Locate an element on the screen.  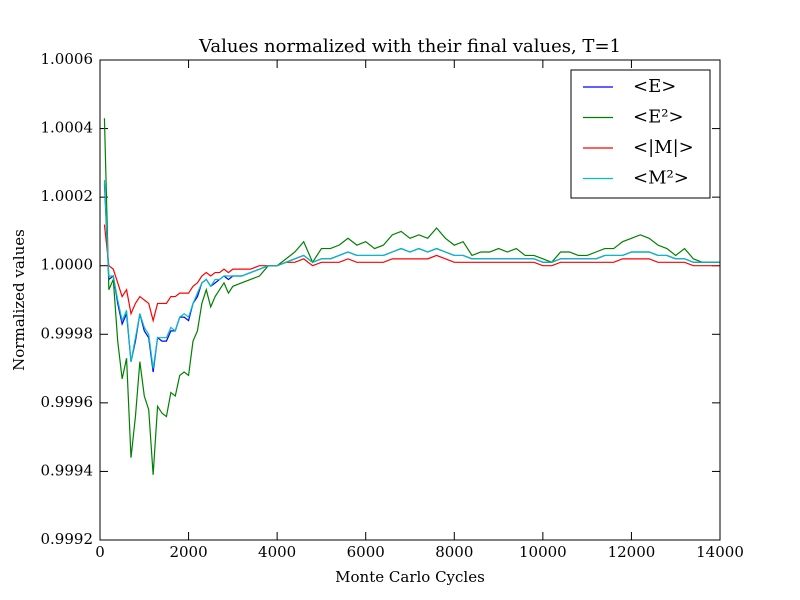
x-axis-label: Monte Carlo Cycles is located at coordinates (410, 577).